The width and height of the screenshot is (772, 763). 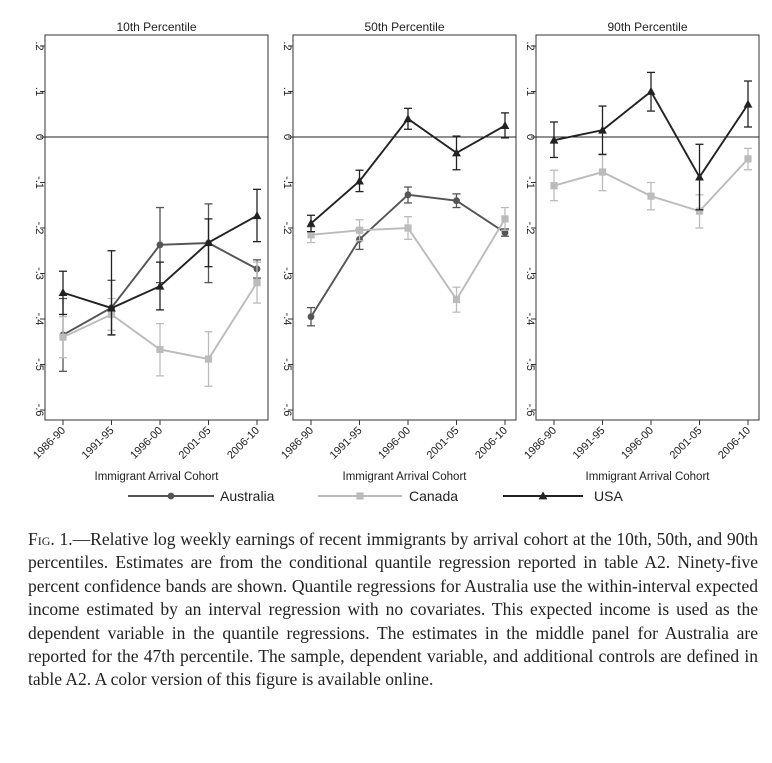 I want to click on legend-label: USA, so click(x=608, y=496).